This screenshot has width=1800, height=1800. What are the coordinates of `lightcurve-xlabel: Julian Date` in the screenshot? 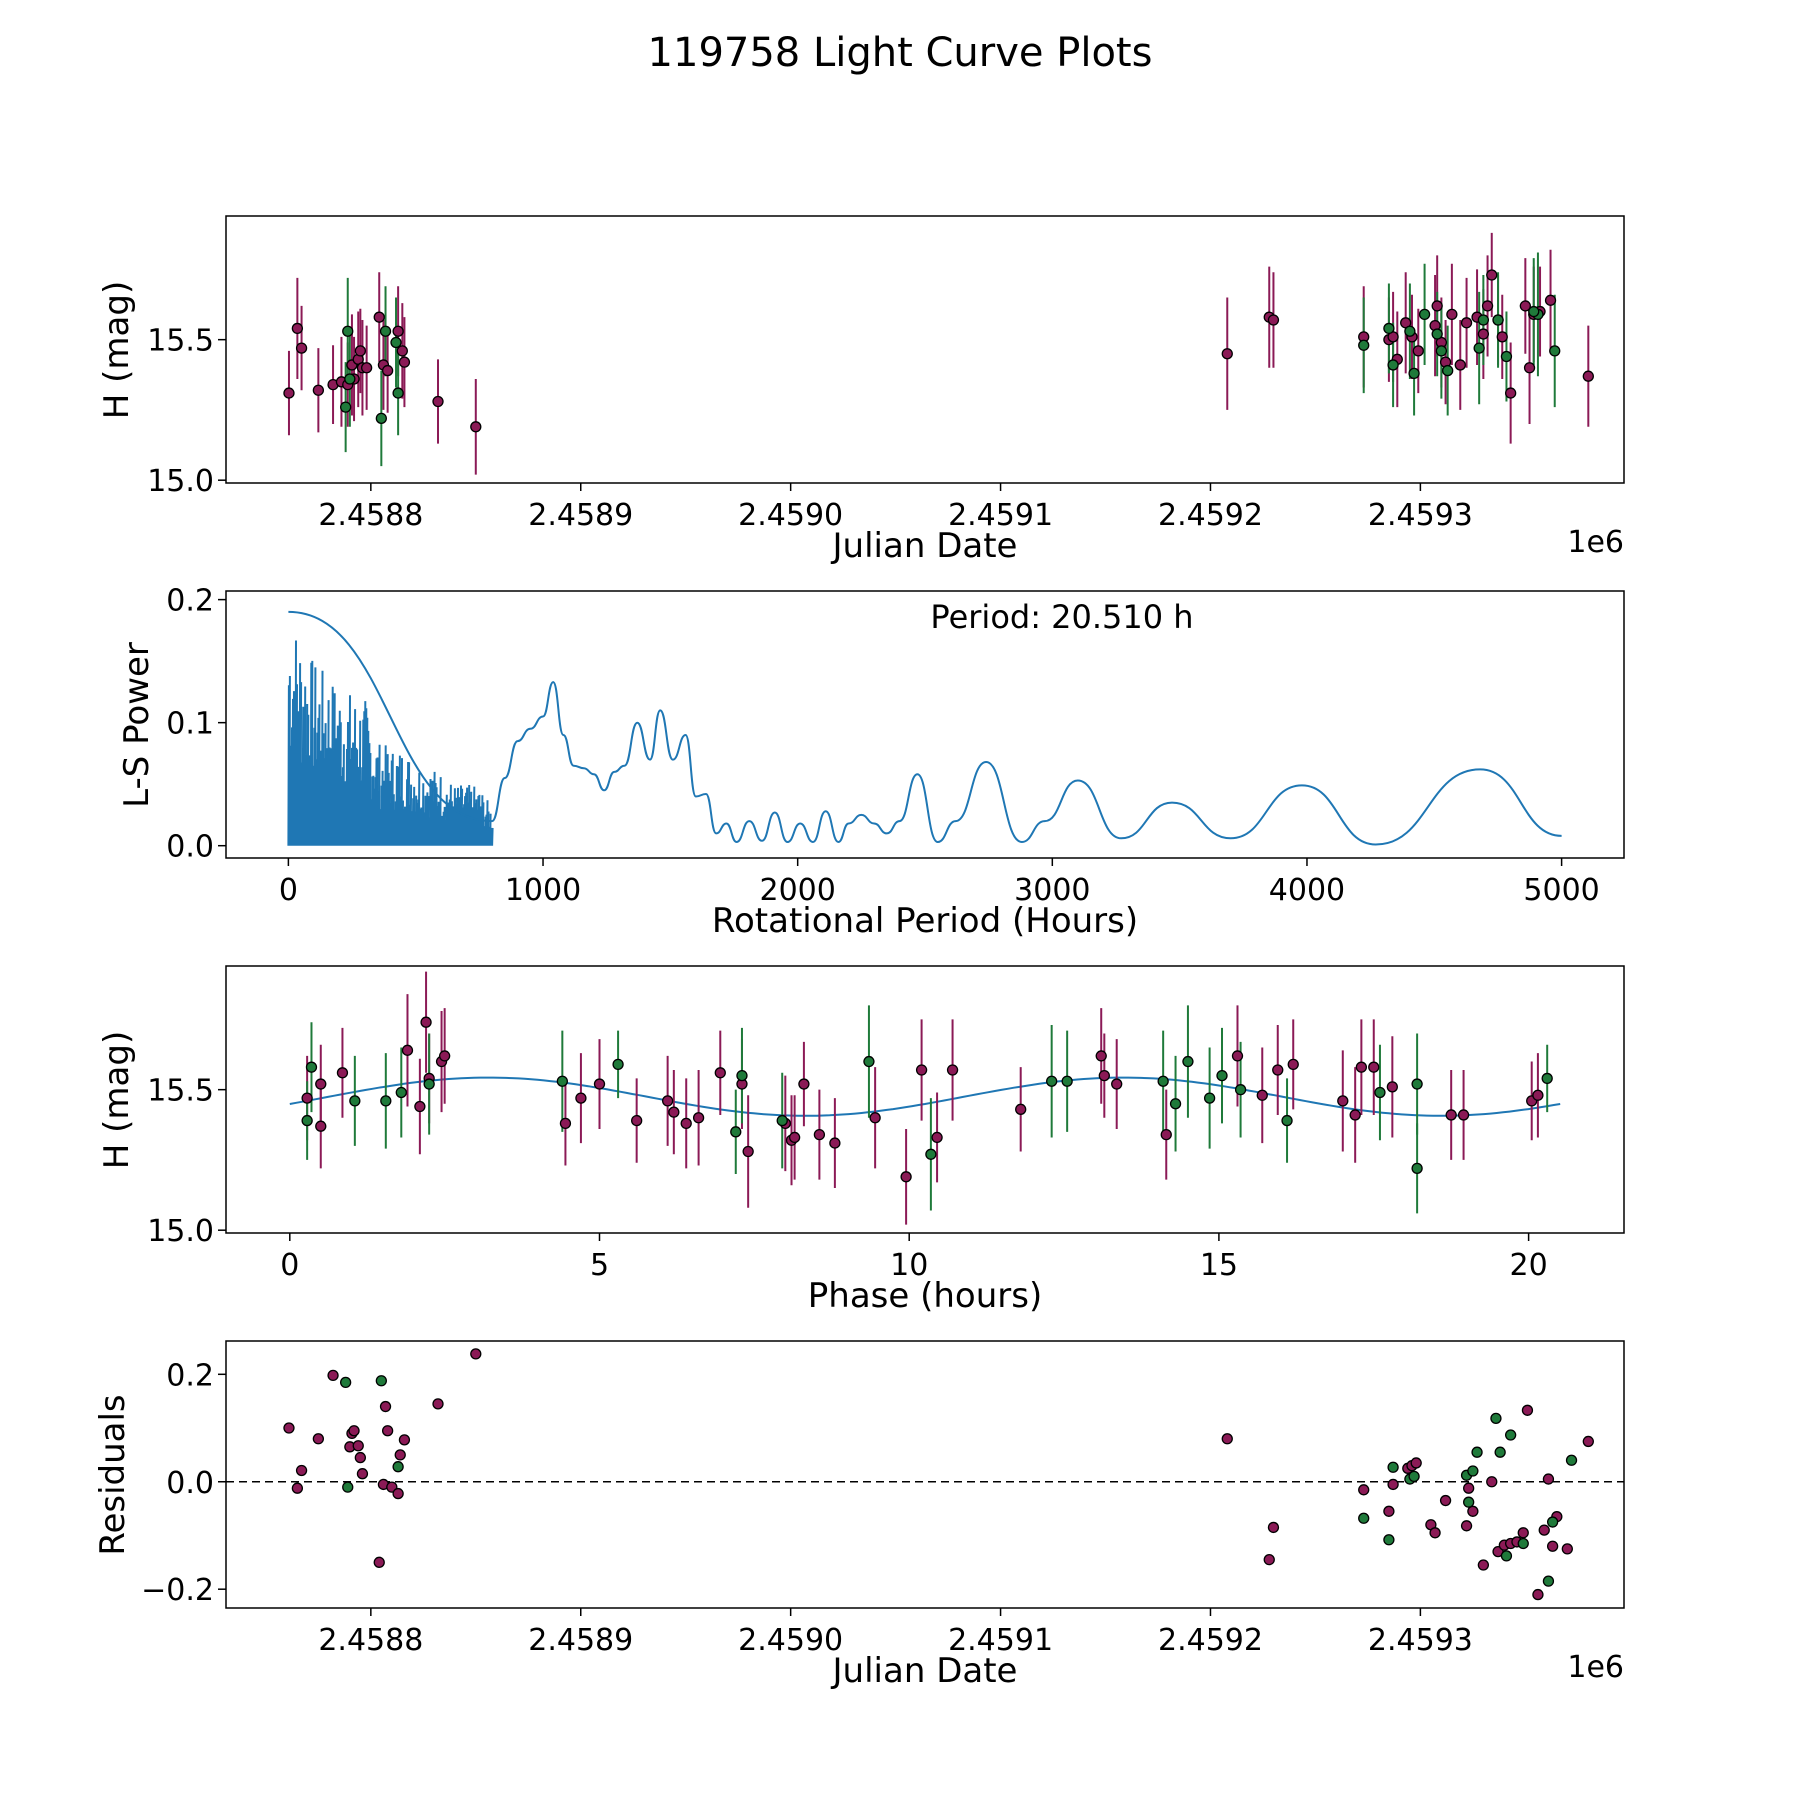 It's located at (924, 546).